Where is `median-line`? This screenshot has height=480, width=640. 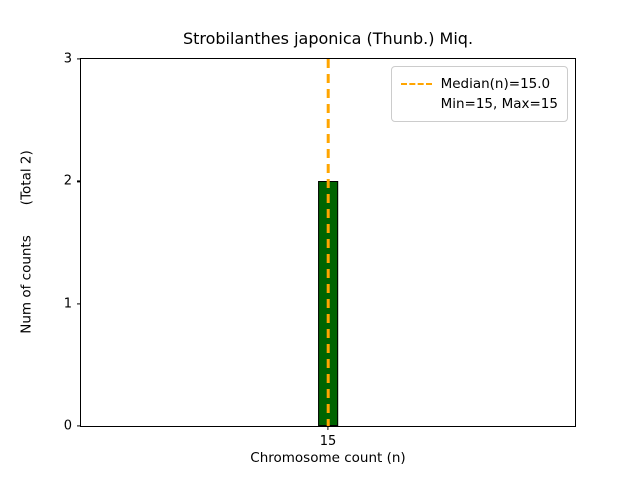
median-line is located at coordinates (328, 242).